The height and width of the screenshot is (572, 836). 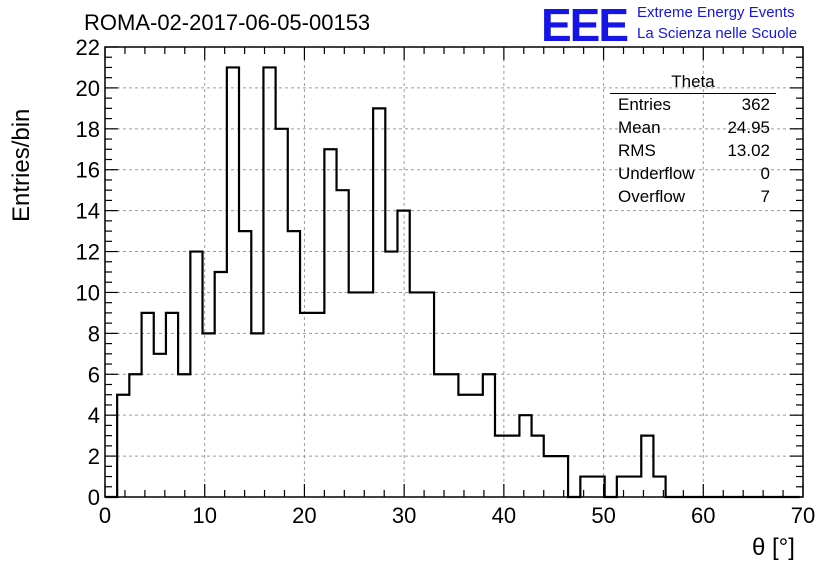 What do you see at coordinates (765, 196) in the screenshot?
I see `stats-value: 7` at bounding box center [765, 196].